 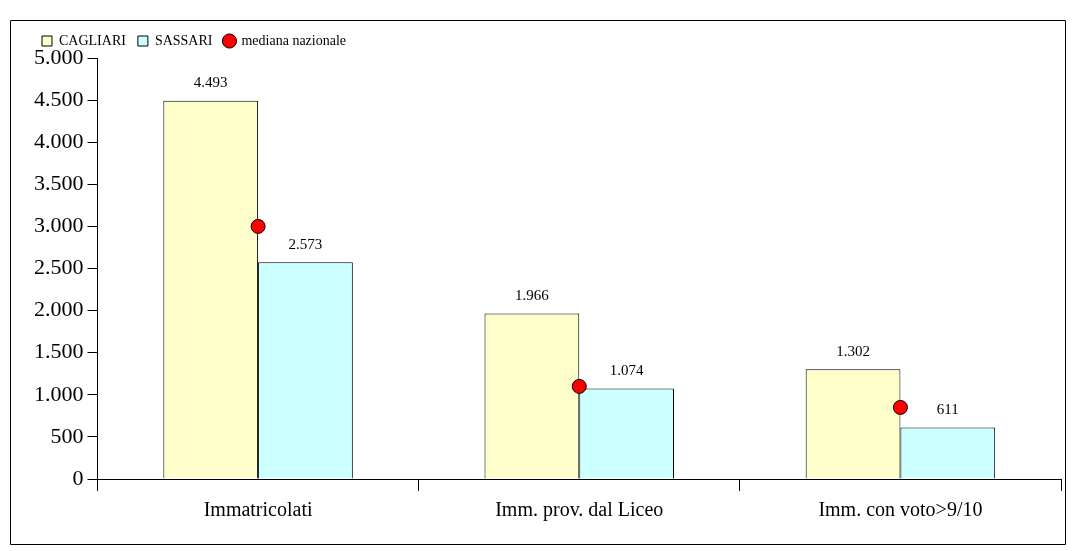 What do you see at coordinates (294, 40) in the screenshot?
I see `legend-label: mediana nazionale` at bounding box center [294, 40].